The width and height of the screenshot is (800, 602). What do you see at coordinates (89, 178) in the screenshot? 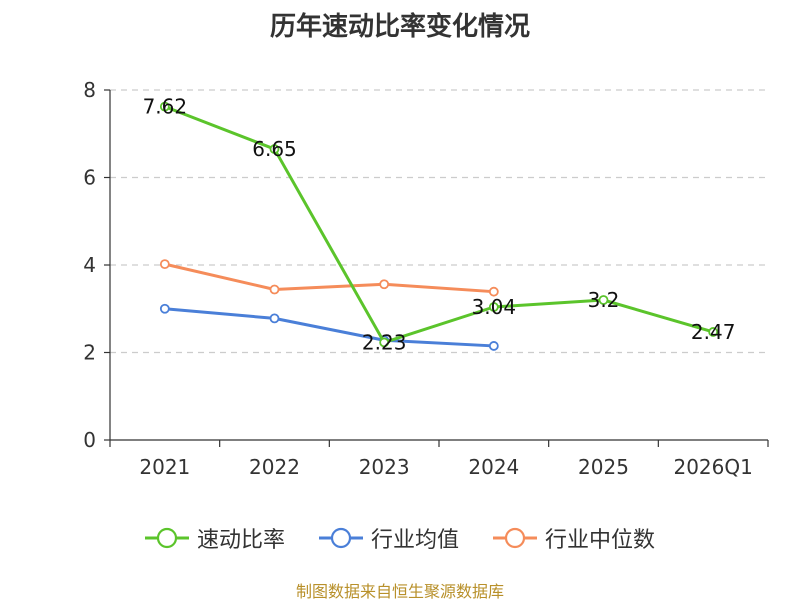
I see `y-tick-label: 6` at bounding box center [89, 178].